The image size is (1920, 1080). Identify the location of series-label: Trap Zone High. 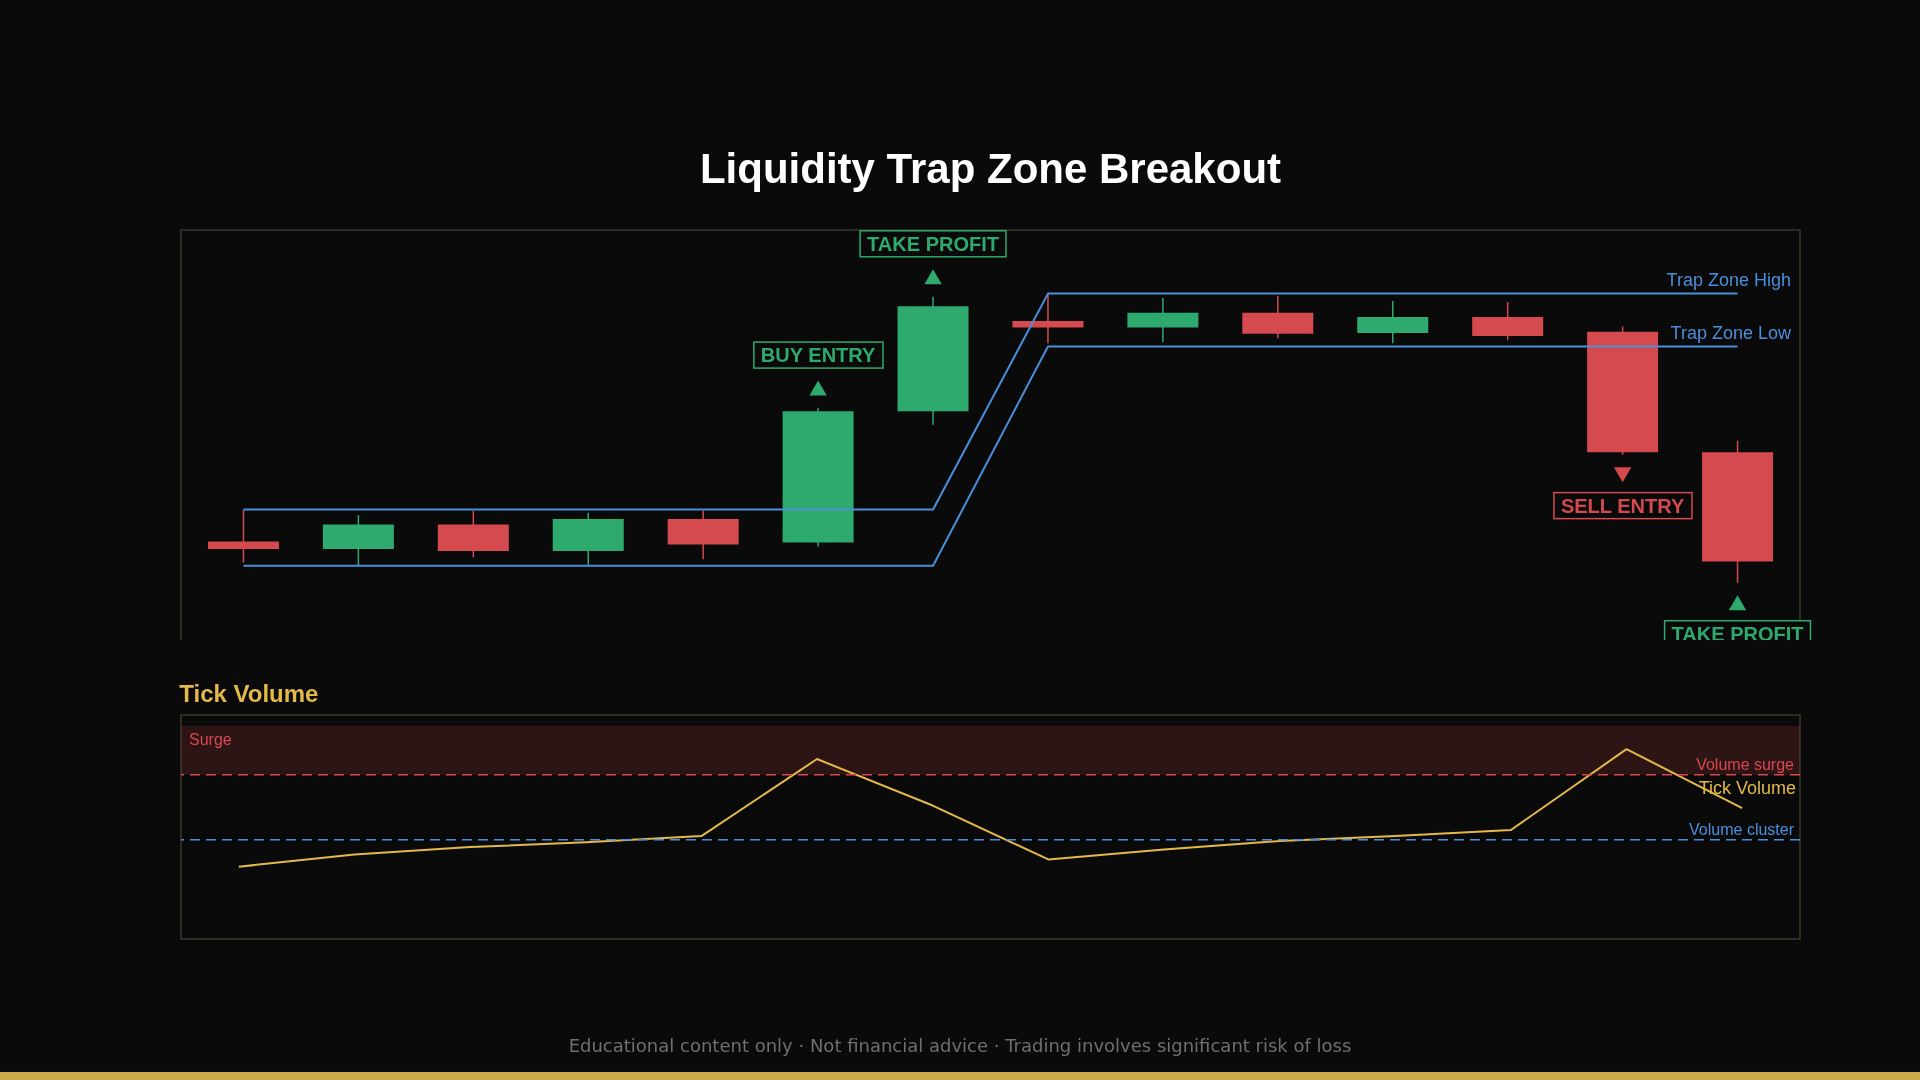
(1728, 279).